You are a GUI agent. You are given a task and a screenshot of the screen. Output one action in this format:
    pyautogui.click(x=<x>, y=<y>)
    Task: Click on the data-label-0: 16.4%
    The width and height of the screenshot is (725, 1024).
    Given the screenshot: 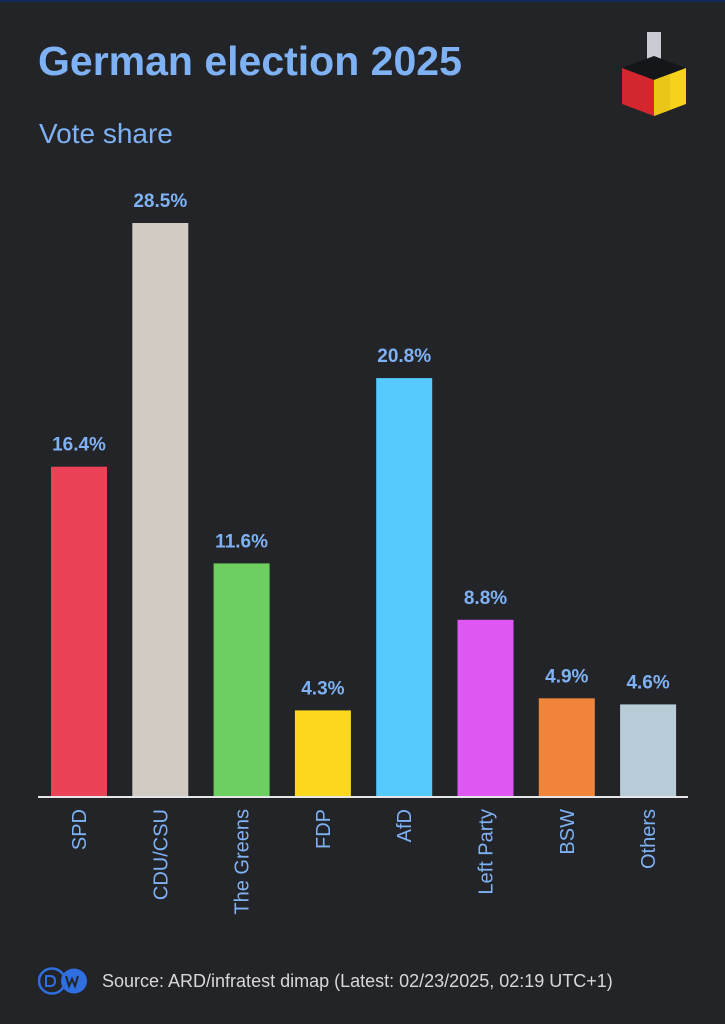 What is the action you would take?
    pyautogui.click(x=79, y=445)
    